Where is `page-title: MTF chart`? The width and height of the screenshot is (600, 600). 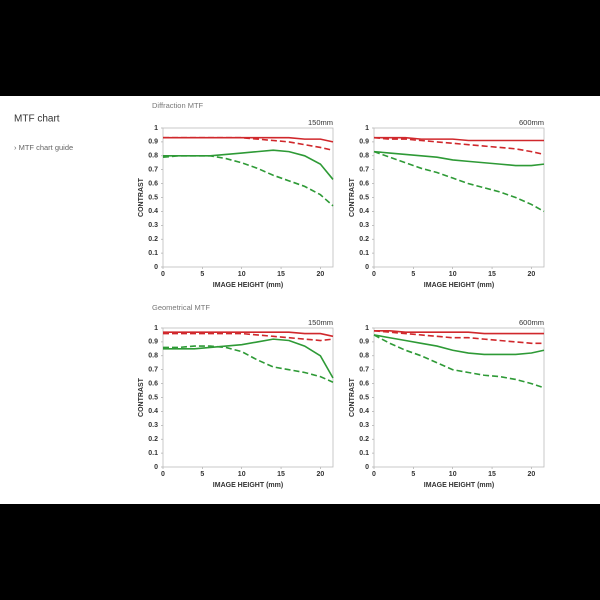 page-title: MTF chart is located at coordinates (37, 119).